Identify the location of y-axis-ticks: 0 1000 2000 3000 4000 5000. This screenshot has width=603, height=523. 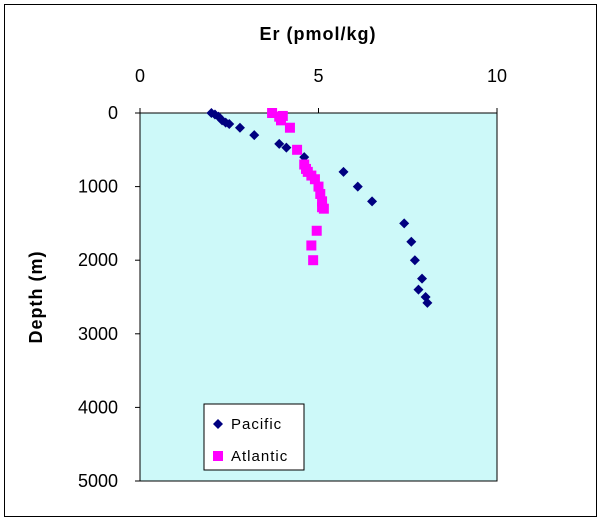
(109, 297).